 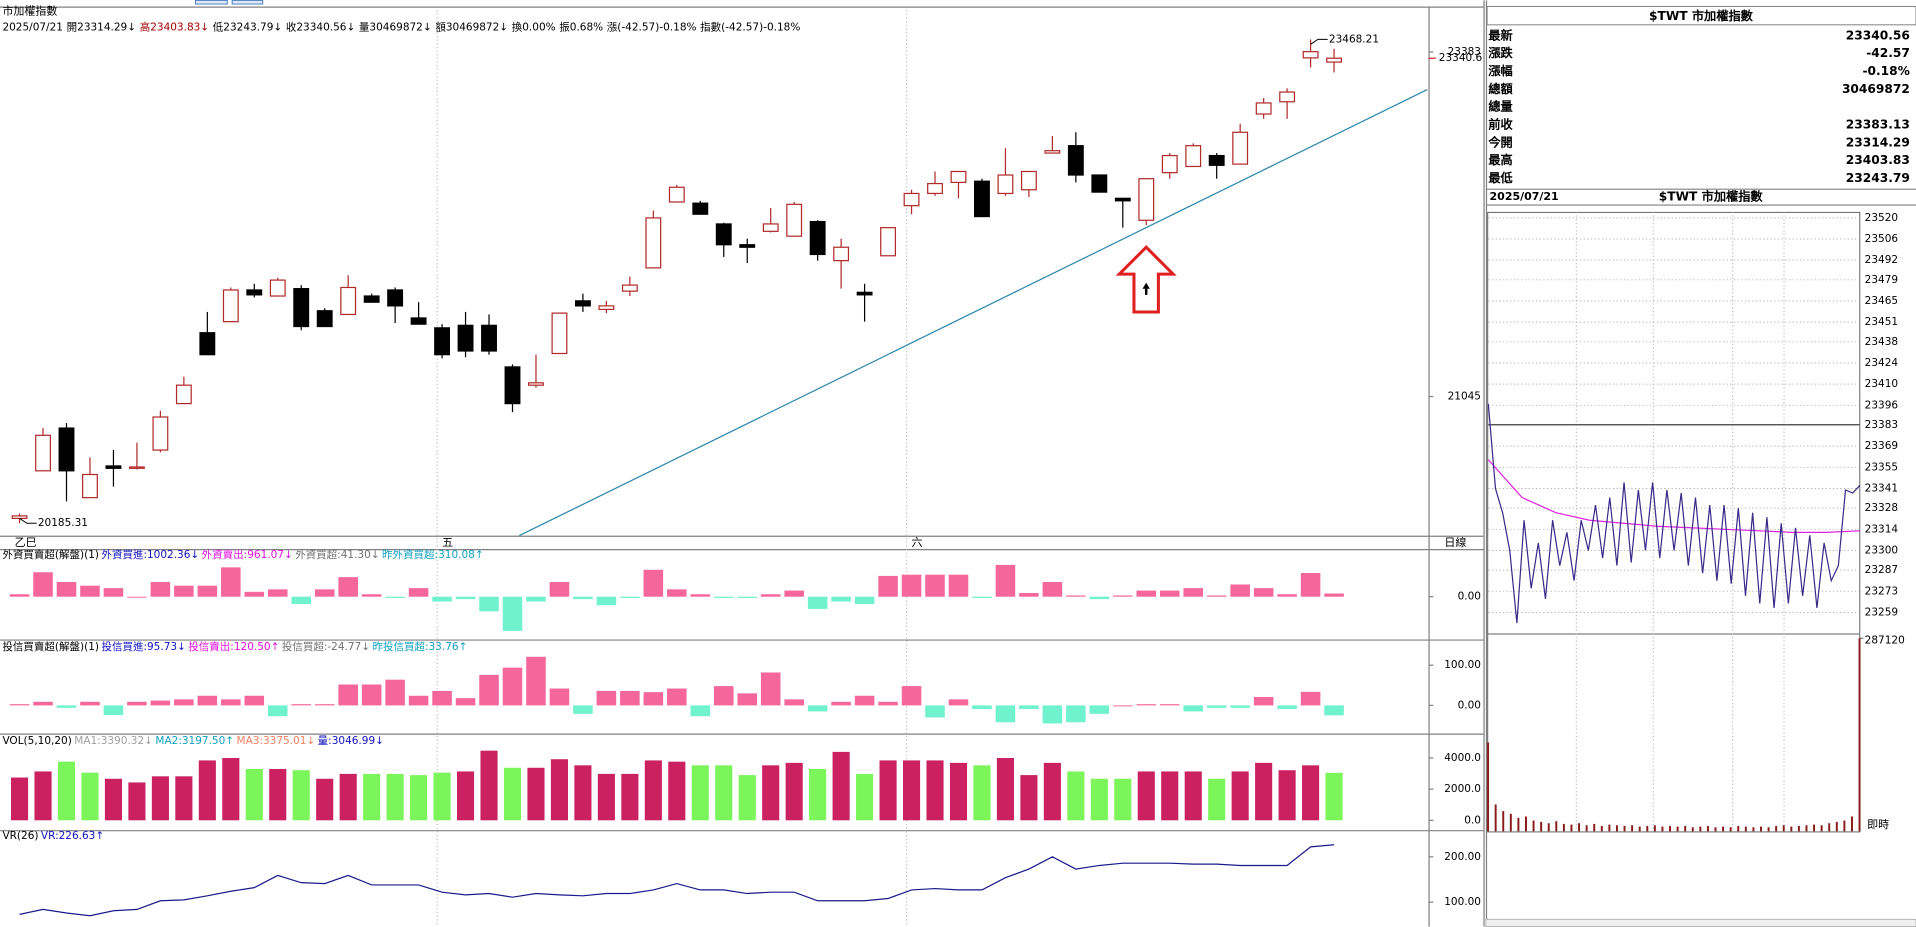 What do you see at coordinates (1700, 922) in the screenshot?
I see `tab-bar` at bounding box center [1700, 922].